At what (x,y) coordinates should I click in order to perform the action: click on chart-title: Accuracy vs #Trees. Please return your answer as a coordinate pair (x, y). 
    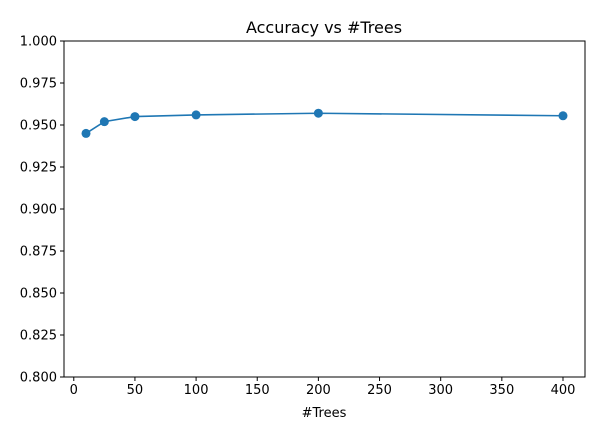
    Looking at the image, I should click on (324, 27).